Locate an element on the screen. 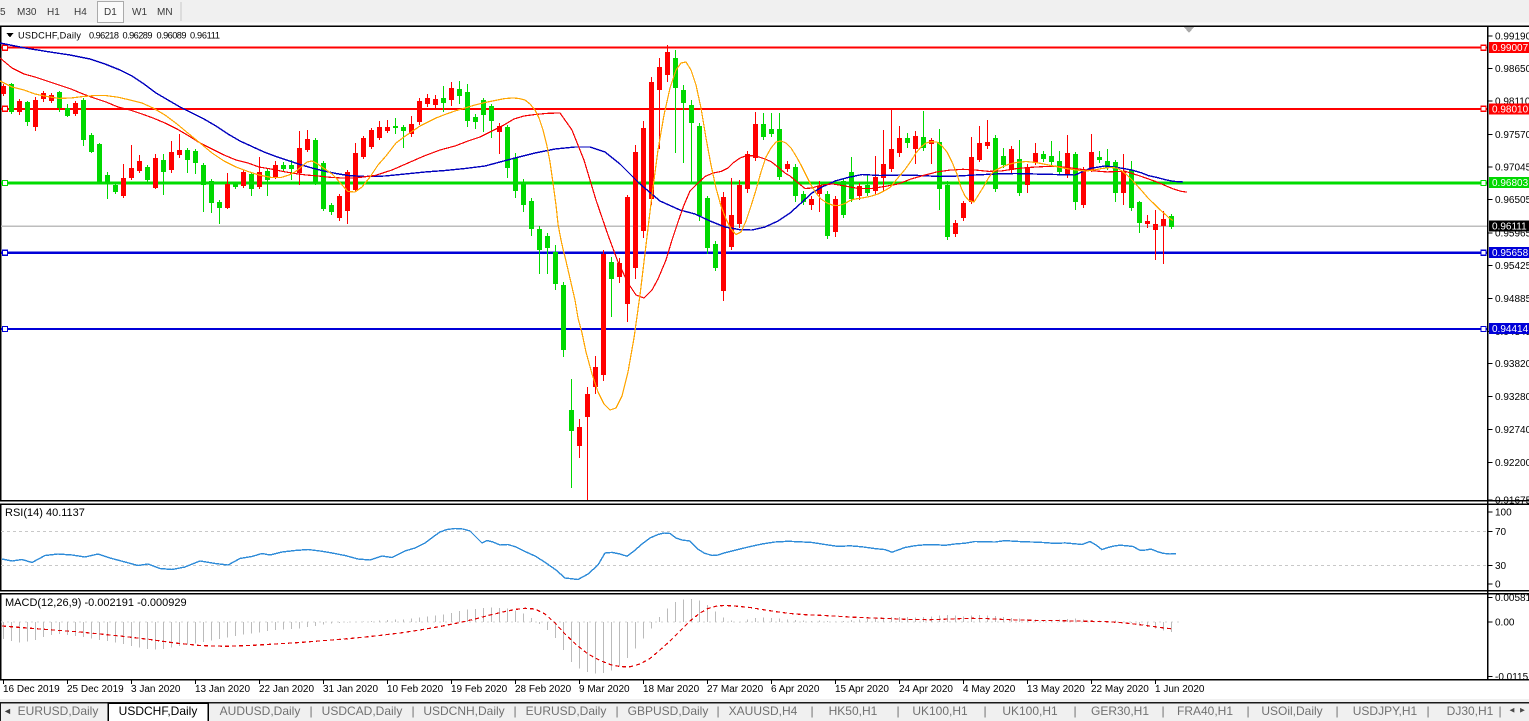 The height and width of the screenshot is (721, 1529). svg-text: FRA40,H1 is located at coordinates (1205, 711).